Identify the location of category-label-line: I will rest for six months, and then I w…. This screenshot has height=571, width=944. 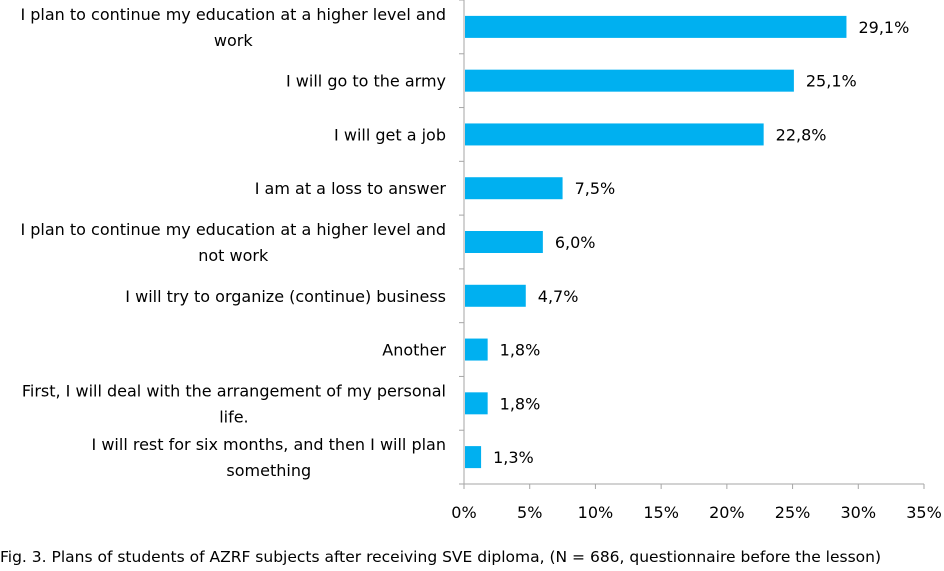
(269, 444).